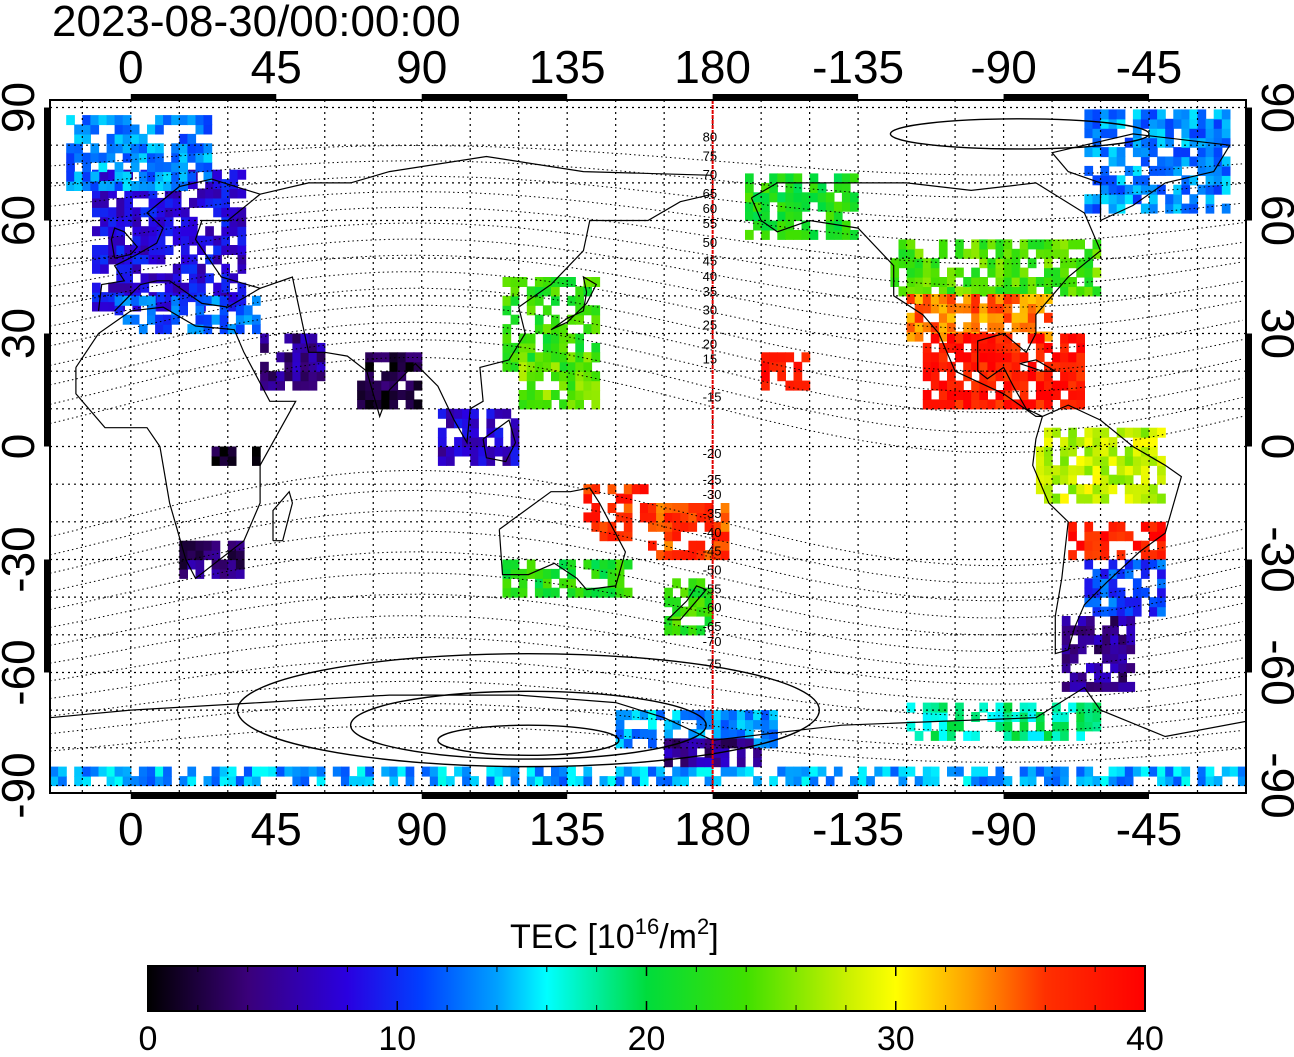  Describe the element at coordinates (712, 641) in the screenshot. I see `magnetic-latitude-label: -70` at that location.